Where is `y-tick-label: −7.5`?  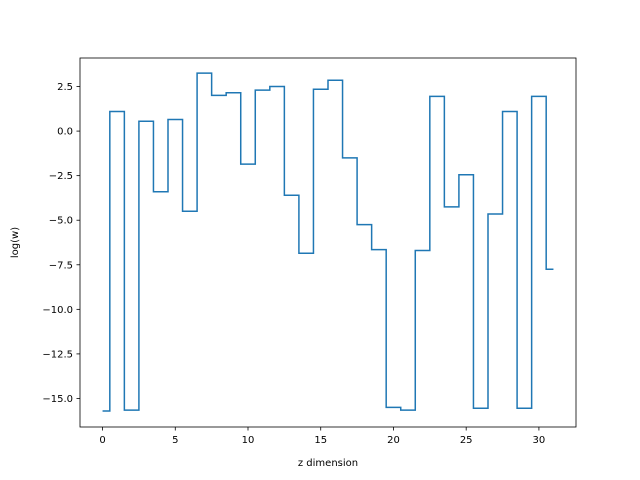
y-tick-label: −7.5 is located at coordinates (61, 265).